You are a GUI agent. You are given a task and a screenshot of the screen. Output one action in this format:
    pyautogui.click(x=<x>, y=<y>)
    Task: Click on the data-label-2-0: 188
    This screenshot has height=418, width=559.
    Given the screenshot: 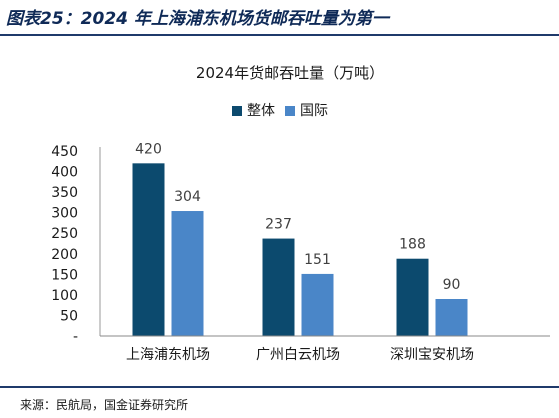 What is the action you would take?
    pyautogui.click(x=412, y=245)
    